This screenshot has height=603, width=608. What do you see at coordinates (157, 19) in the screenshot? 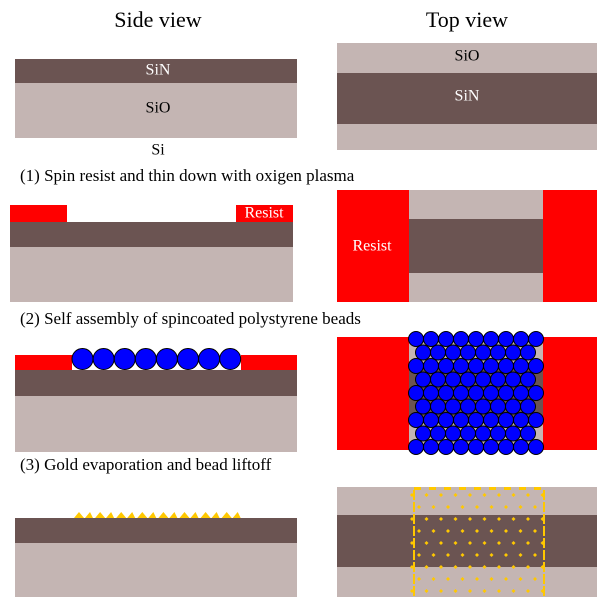
I see `header-side: Side view` at bounding box center [157, 19].